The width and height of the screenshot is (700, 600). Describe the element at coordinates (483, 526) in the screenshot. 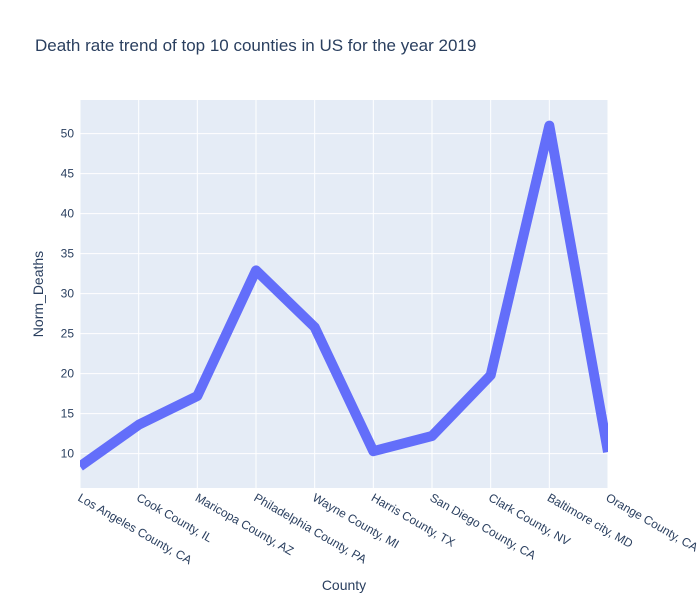

I see `x-tick-label: San Diego County, CA` at that location.